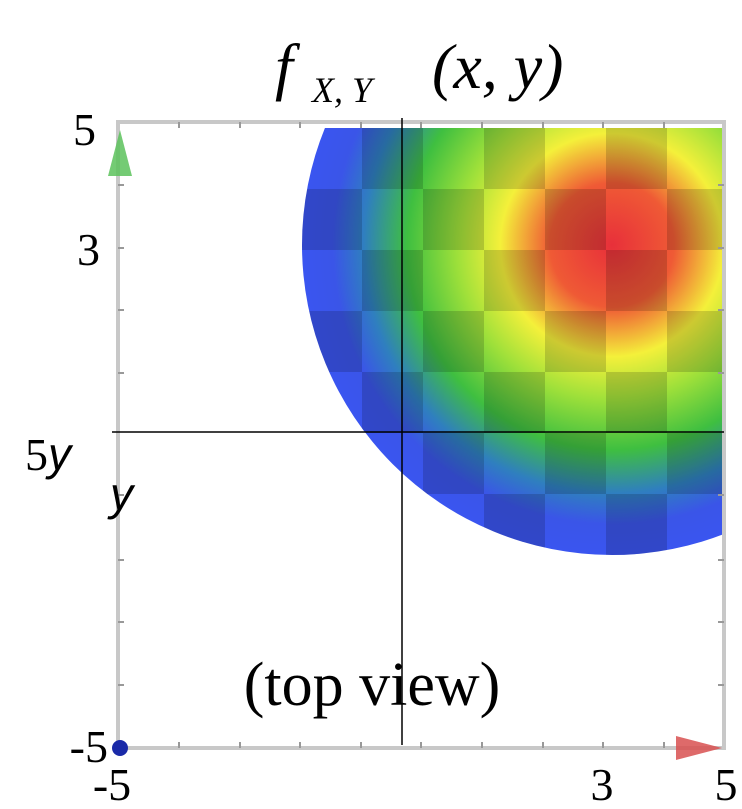 Image resolution: width=742 pixels, height=809 pixels. Describe the element at coordinates (726, 784) in the screenshot. I see `x-label: 5` at that location.